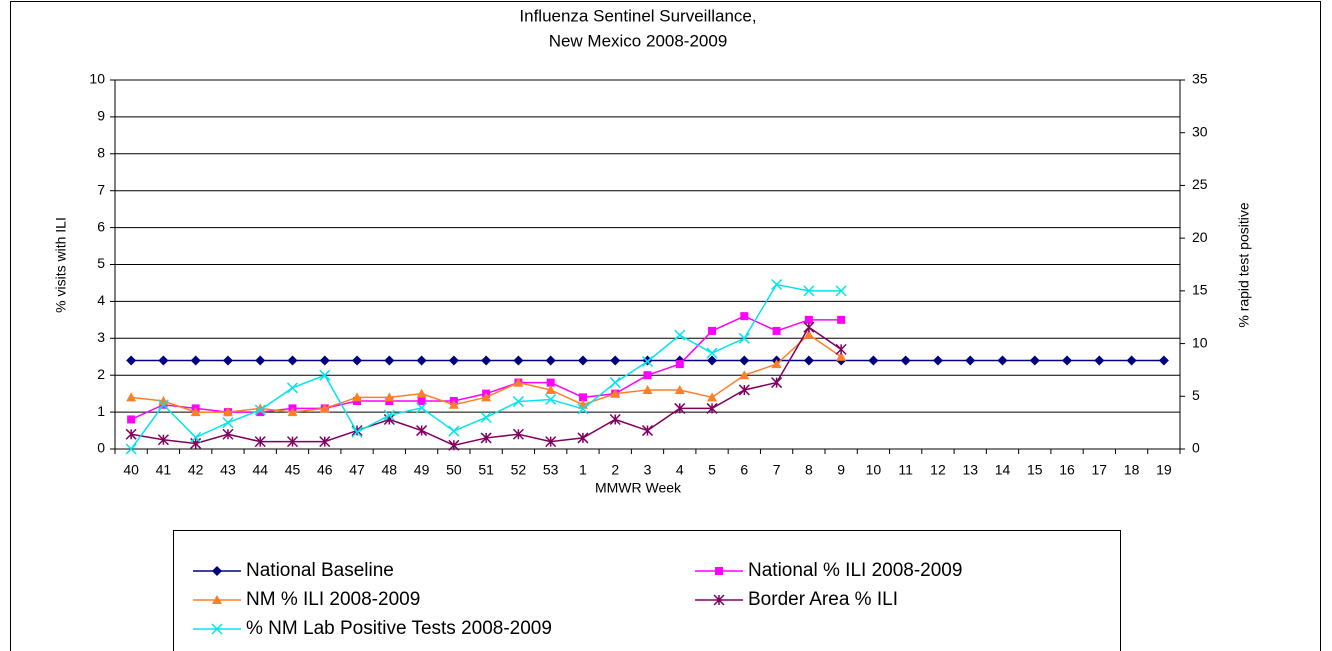 The width and height of the screenshot is (1332, 651). Describe the element at coordinates (583, 470) in the screenshot. I see `x-tick-label: 1` at that location.